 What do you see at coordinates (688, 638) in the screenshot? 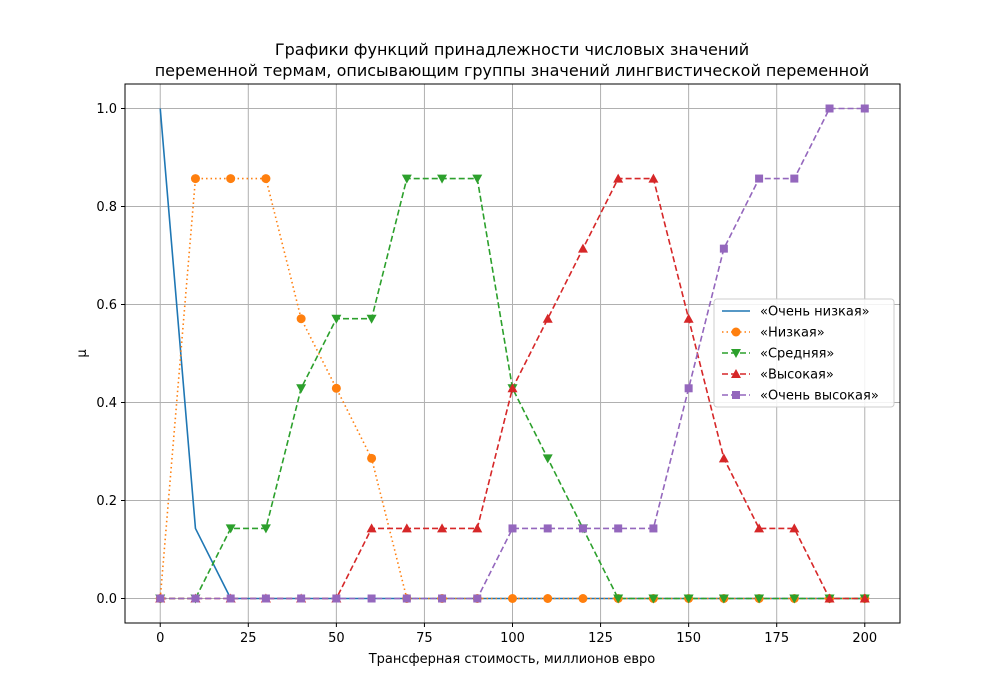
I see `x-tick-label: 150` at bounding box center [688, 638].